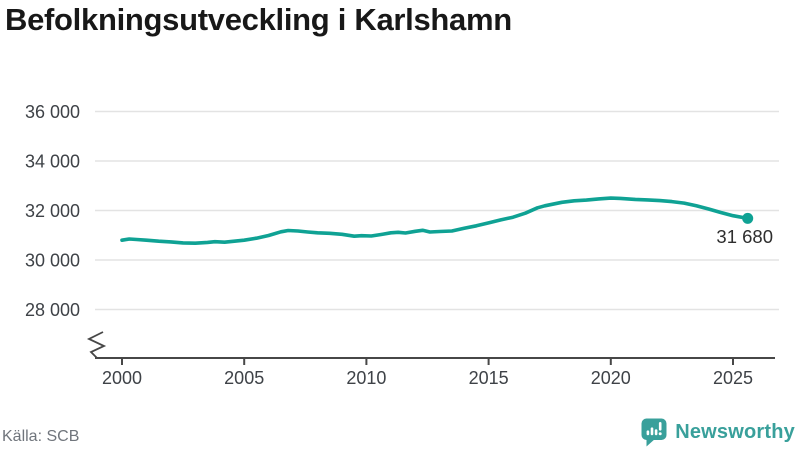 This screenshot has height=450, width=800. Describe the element at coordinates (52, 261) in the screenshot. I see `y-tick-label: 30 000` at that location.